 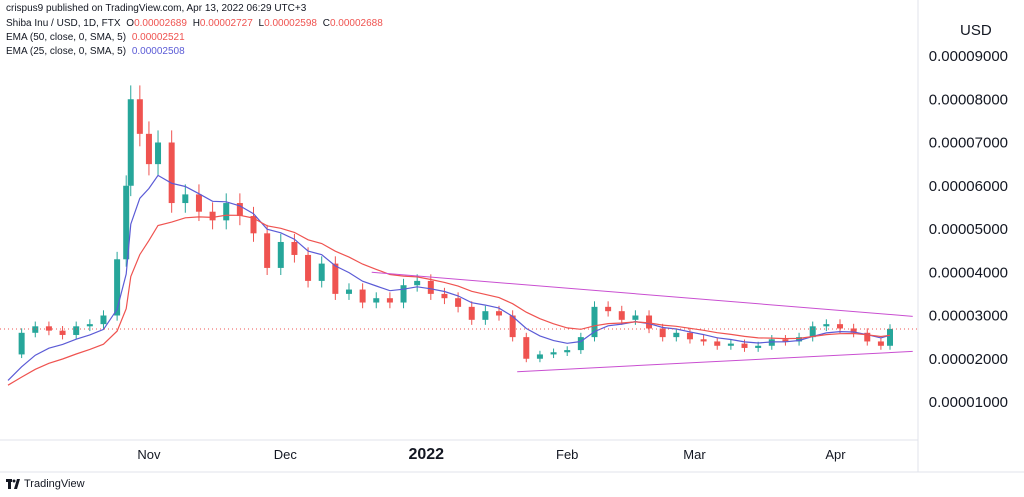 What do you see at coordinates (968, 402) in the screenshot?
I see `y-tick-label: 0.00001000` at bounding box center [968, 402].